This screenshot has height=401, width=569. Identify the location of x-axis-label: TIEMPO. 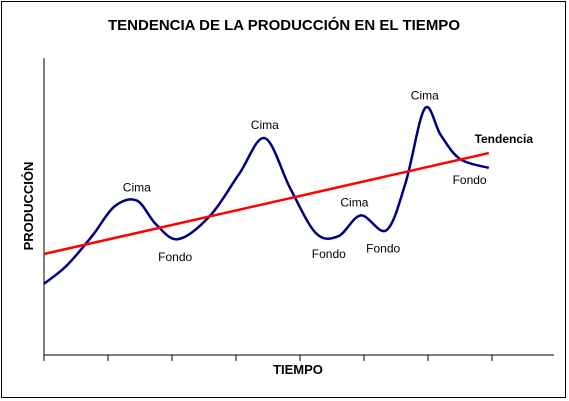
(298, 369).